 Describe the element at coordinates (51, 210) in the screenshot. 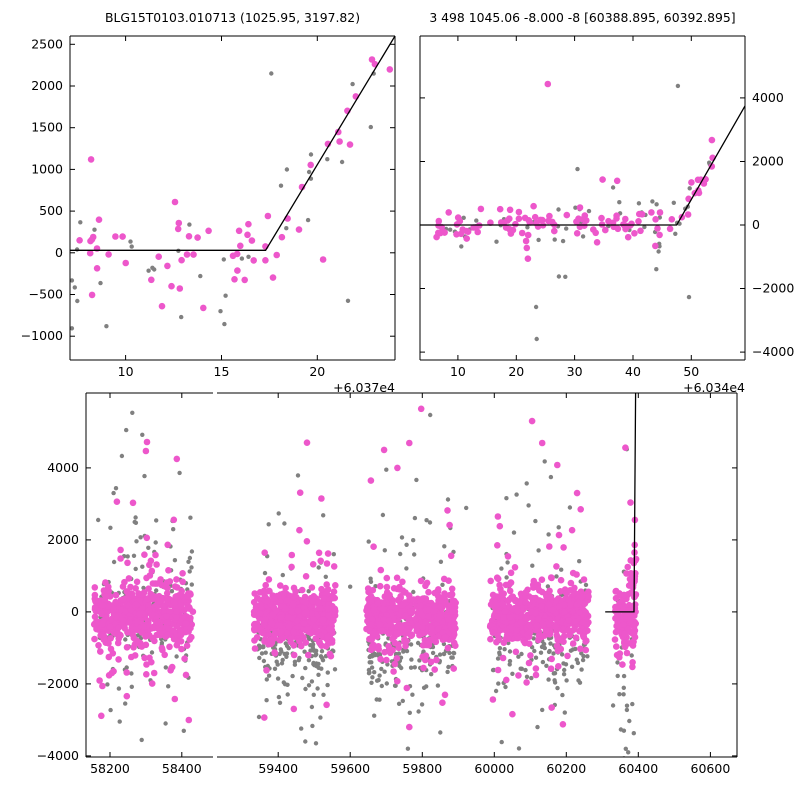

I see `svg-text: 500` at that location.